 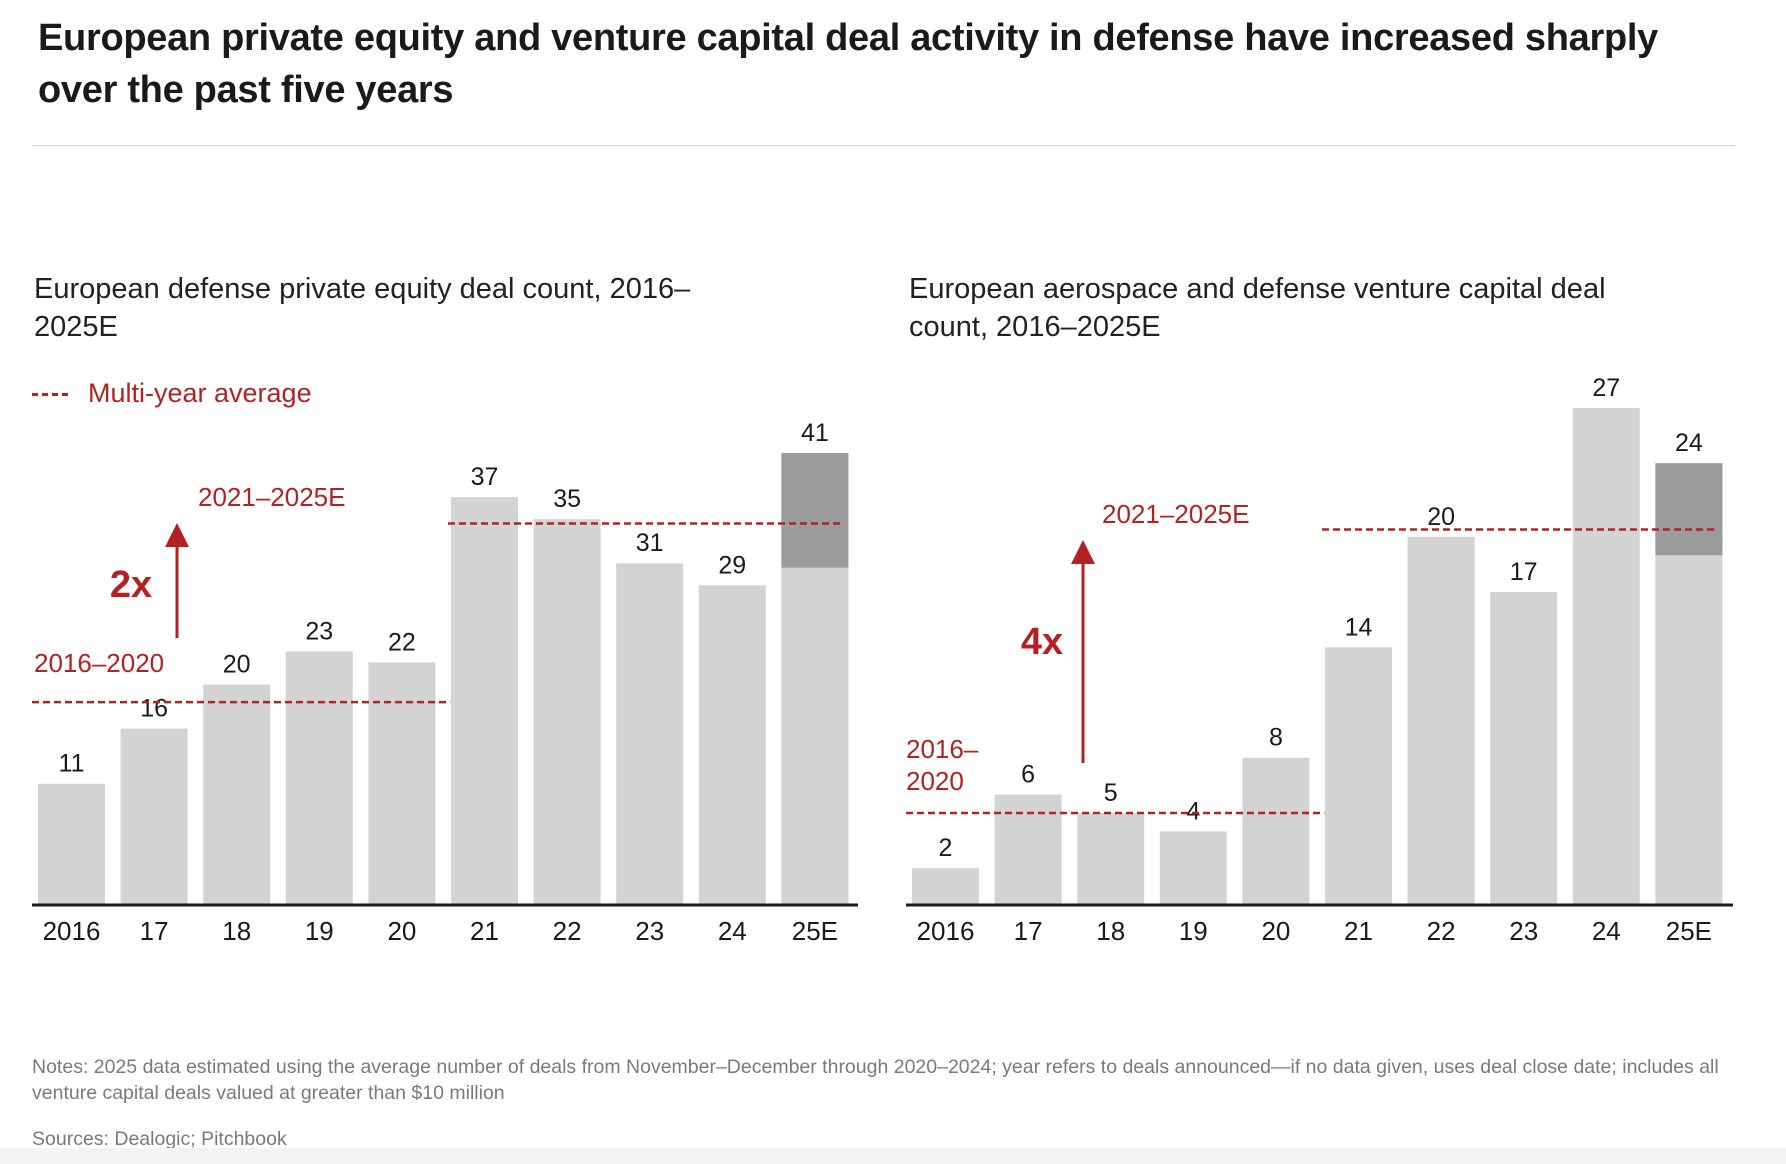 What do you see at coordinates (159, 1139) in the screenshot?
I see `sources: Sources: Dealogic; Pitchbook` at bounding box center [159, 1139].